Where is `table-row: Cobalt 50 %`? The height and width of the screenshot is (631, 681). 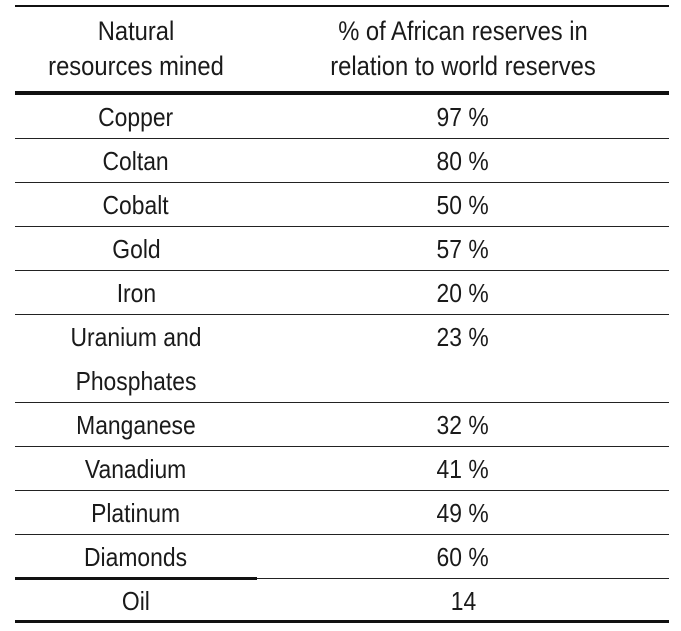
table-row: Cobalt 50 % is located at coordinates (342, 205).